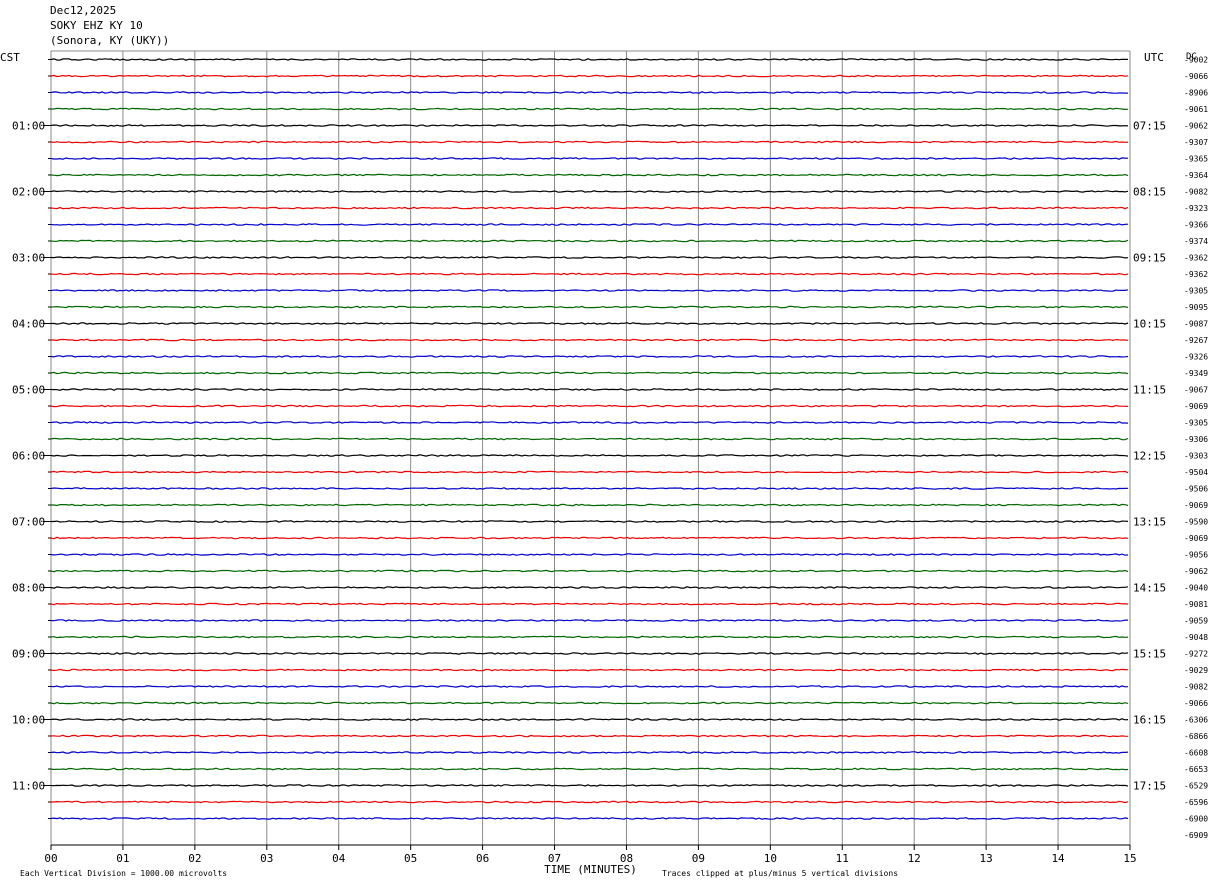 The image size is (1210, 886). Describe the element at coordinates (83, 10) in the screenshot. I see `header-date: Dec12,2025` at that location.